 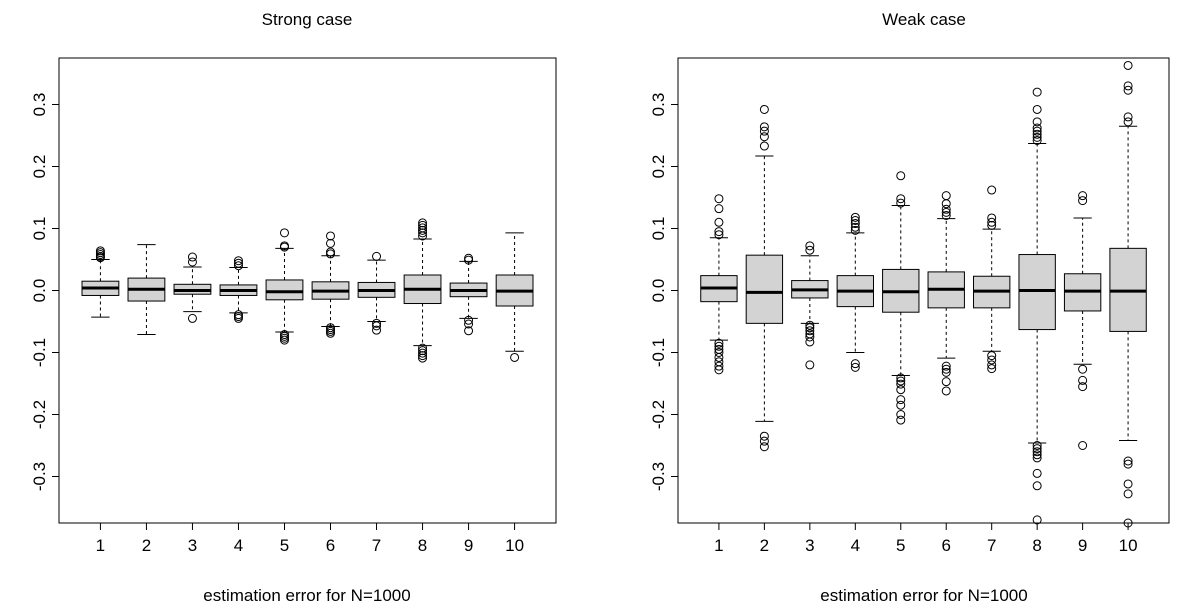 I want to click on x-tick-label: 2, so click(x=764, y=545).